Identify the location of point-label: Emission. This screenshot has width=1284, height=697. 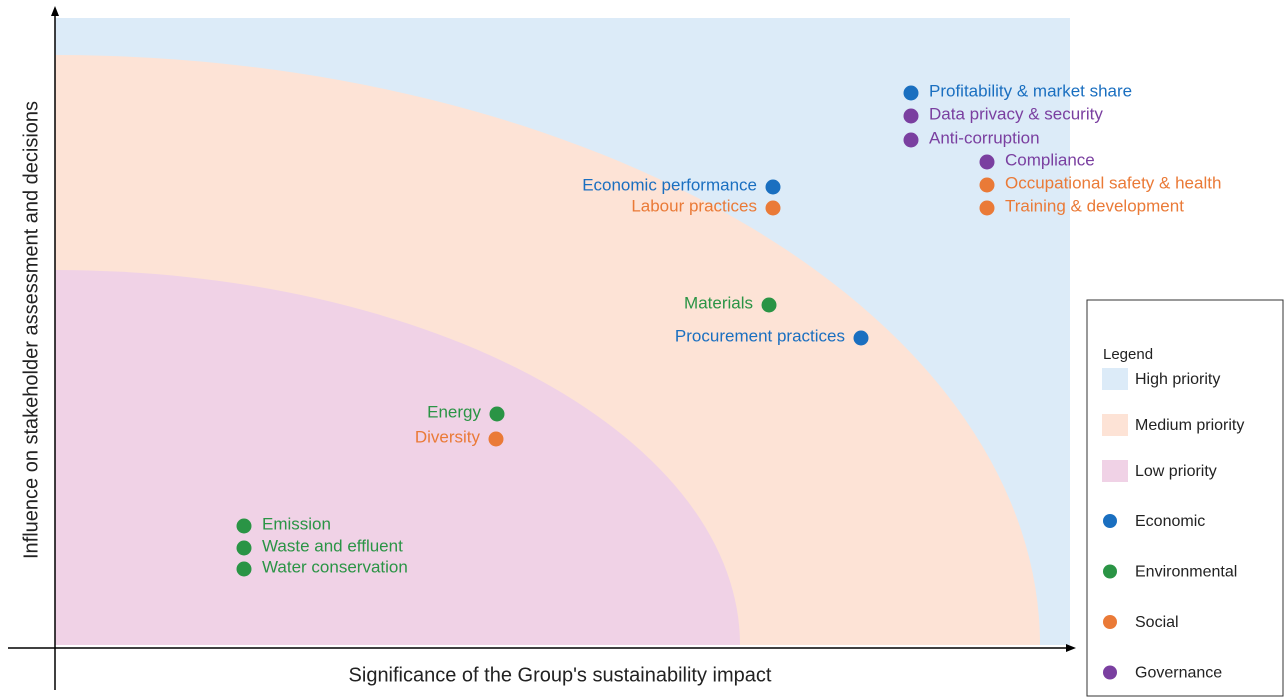
(296, 523).